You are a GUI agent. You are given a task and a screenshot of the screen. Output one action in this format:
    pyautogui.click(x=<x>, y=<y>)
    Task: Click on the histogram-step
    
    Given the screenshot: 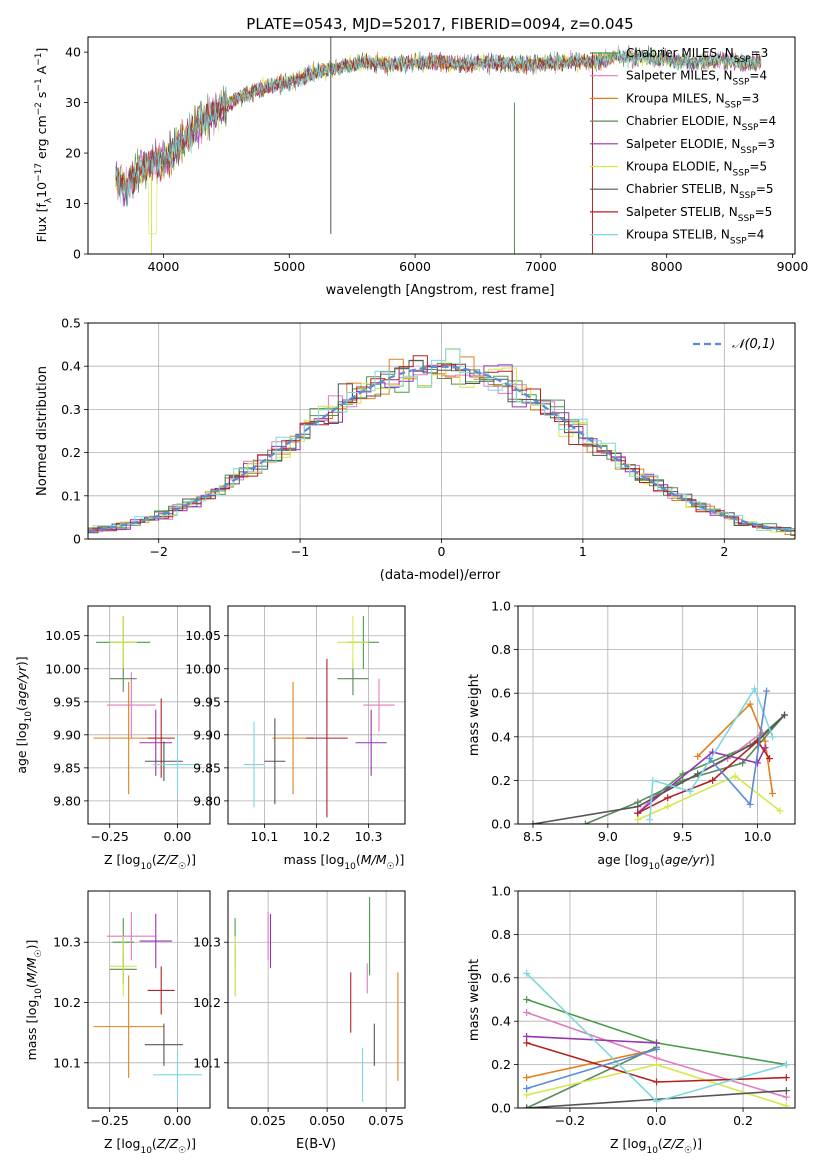 What is the action you would take?
    pyautogui.click(x=443, y=440)
    